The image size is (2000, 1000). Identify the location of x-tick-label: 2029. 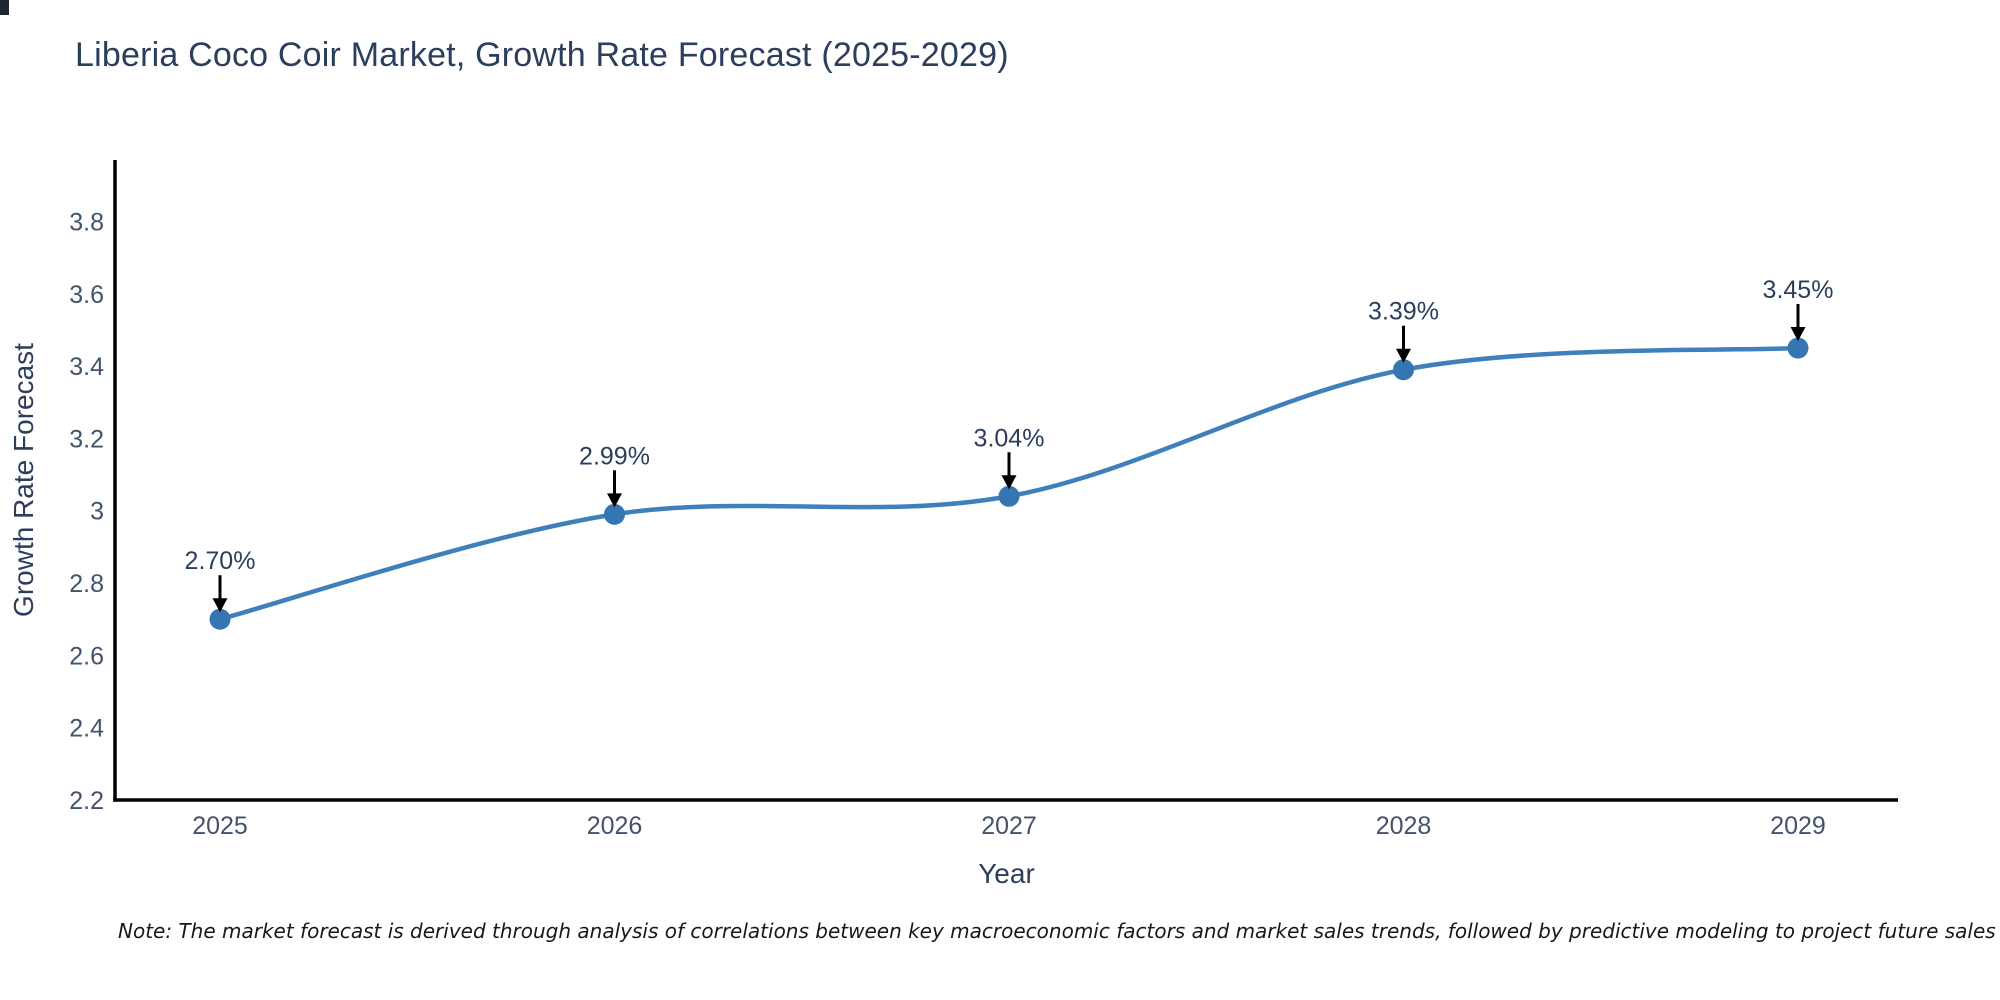
(1798, 826).